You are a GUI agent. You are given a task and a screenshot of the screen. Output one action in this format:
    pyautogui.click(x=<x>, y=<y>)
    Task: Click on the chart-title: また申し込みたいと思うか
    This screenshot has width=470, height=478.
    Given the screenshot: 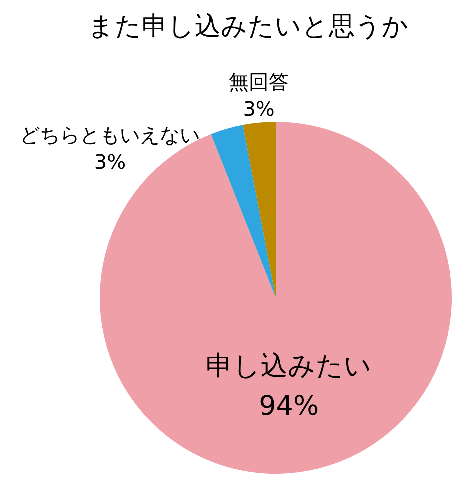 What is the action you would take?
    pyautogui.click(x=248, y=27)
    